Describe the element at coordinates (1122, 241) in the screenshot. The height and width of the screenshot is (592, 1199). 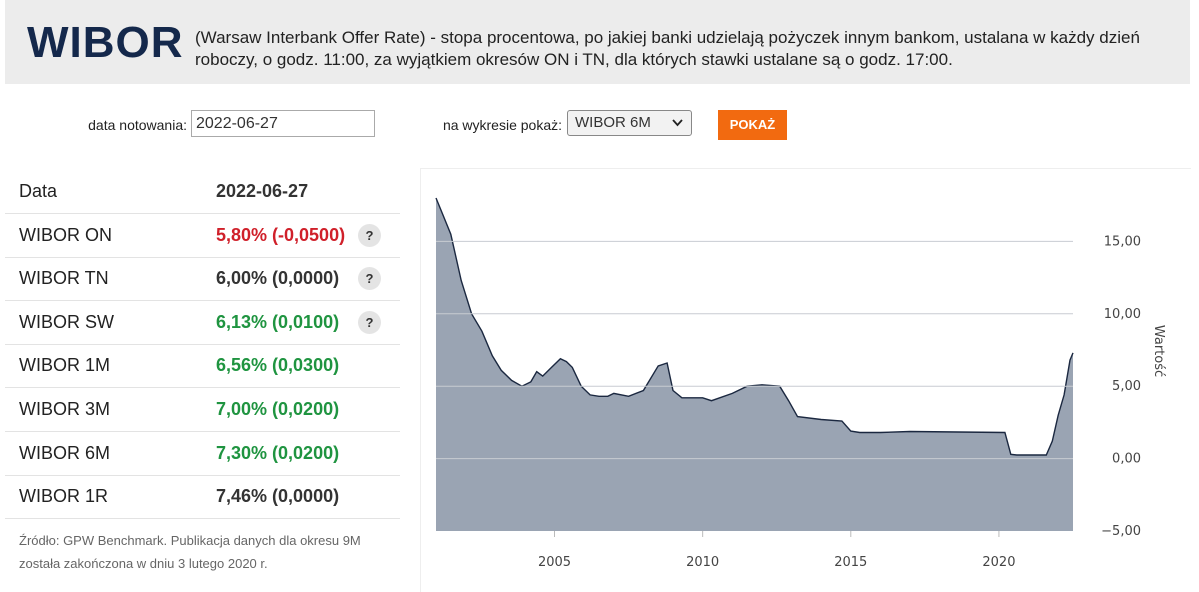
I see `y-tick-label: 15,00` at that location.